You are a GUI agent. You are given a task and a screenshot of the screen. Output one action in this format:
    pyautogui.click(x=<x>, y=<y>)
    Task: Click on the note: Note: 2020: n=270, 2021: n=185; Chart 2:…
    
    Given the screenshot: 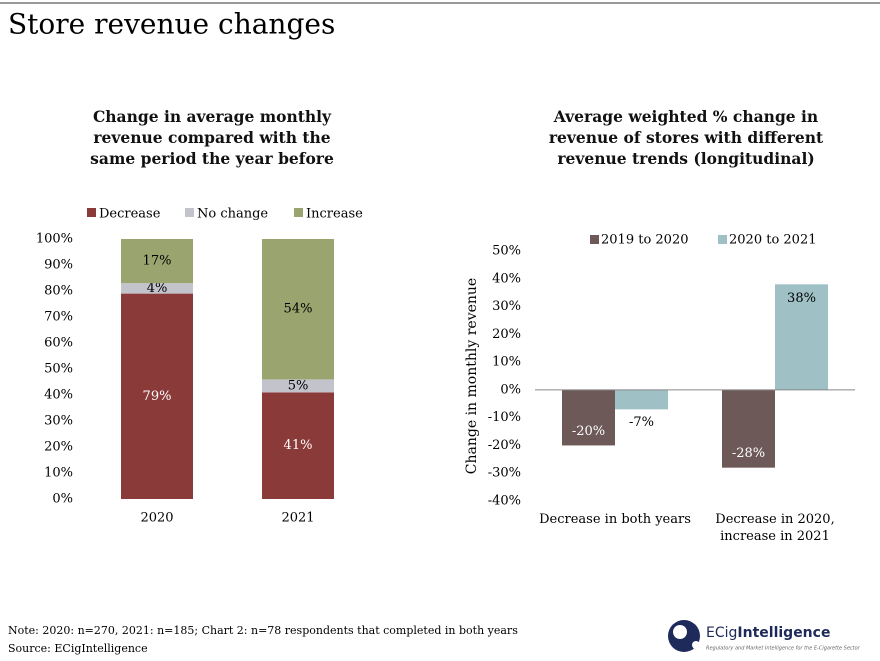 What is the action you would take?
    pyautogui.click(x=263, y=630)
    